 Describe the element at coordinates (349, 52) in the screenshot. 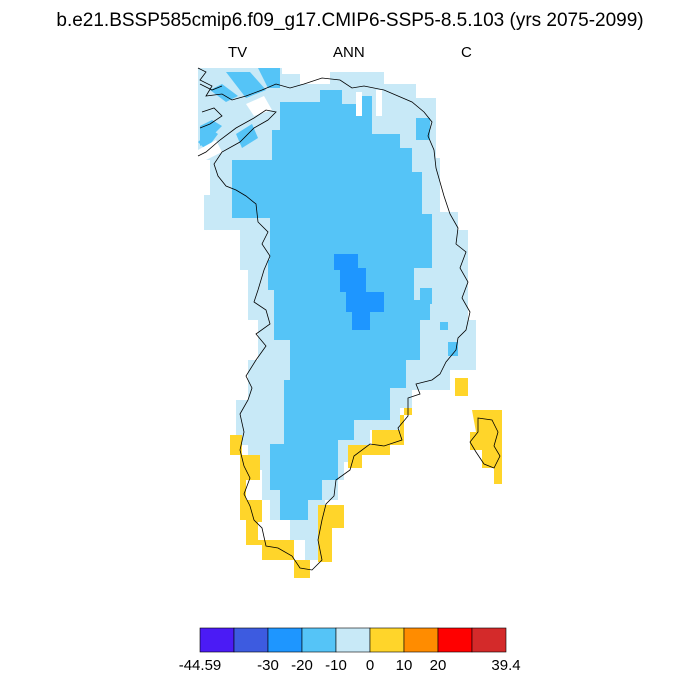

I see `subtitle-center: ANN` at that location.